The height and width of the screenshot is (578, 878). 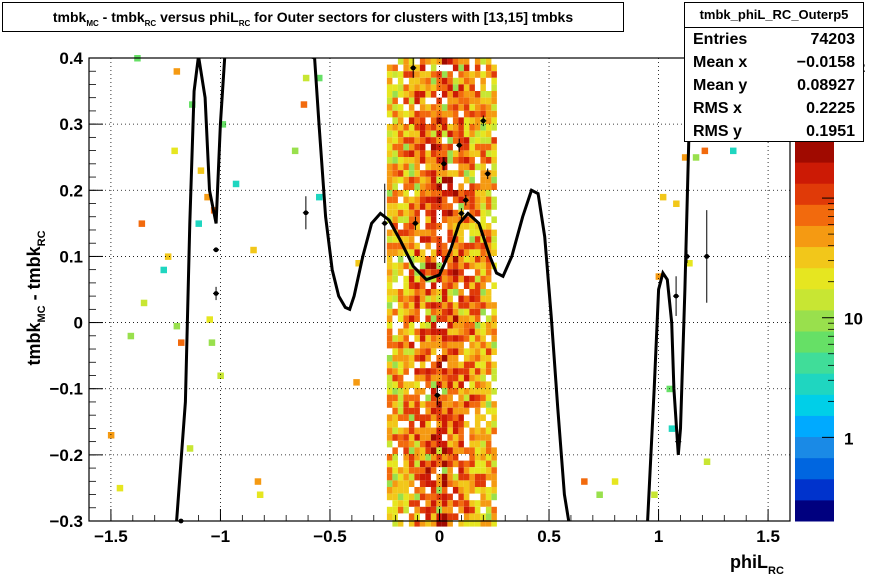 I want to click on x-axis-label: phiLRC, so click(x=757, y=564).